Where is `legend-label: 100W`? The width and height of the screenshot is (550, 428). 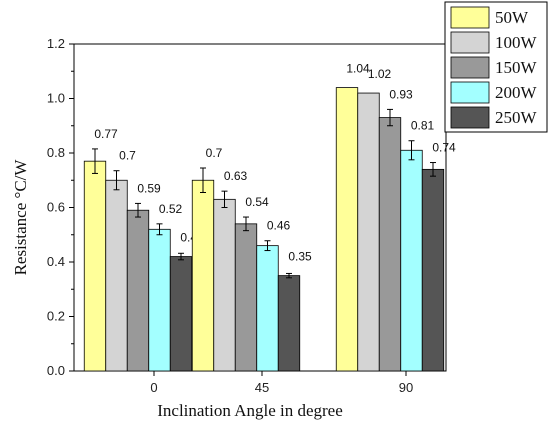 legend-label: 100W is located at coordinates (516, 42).